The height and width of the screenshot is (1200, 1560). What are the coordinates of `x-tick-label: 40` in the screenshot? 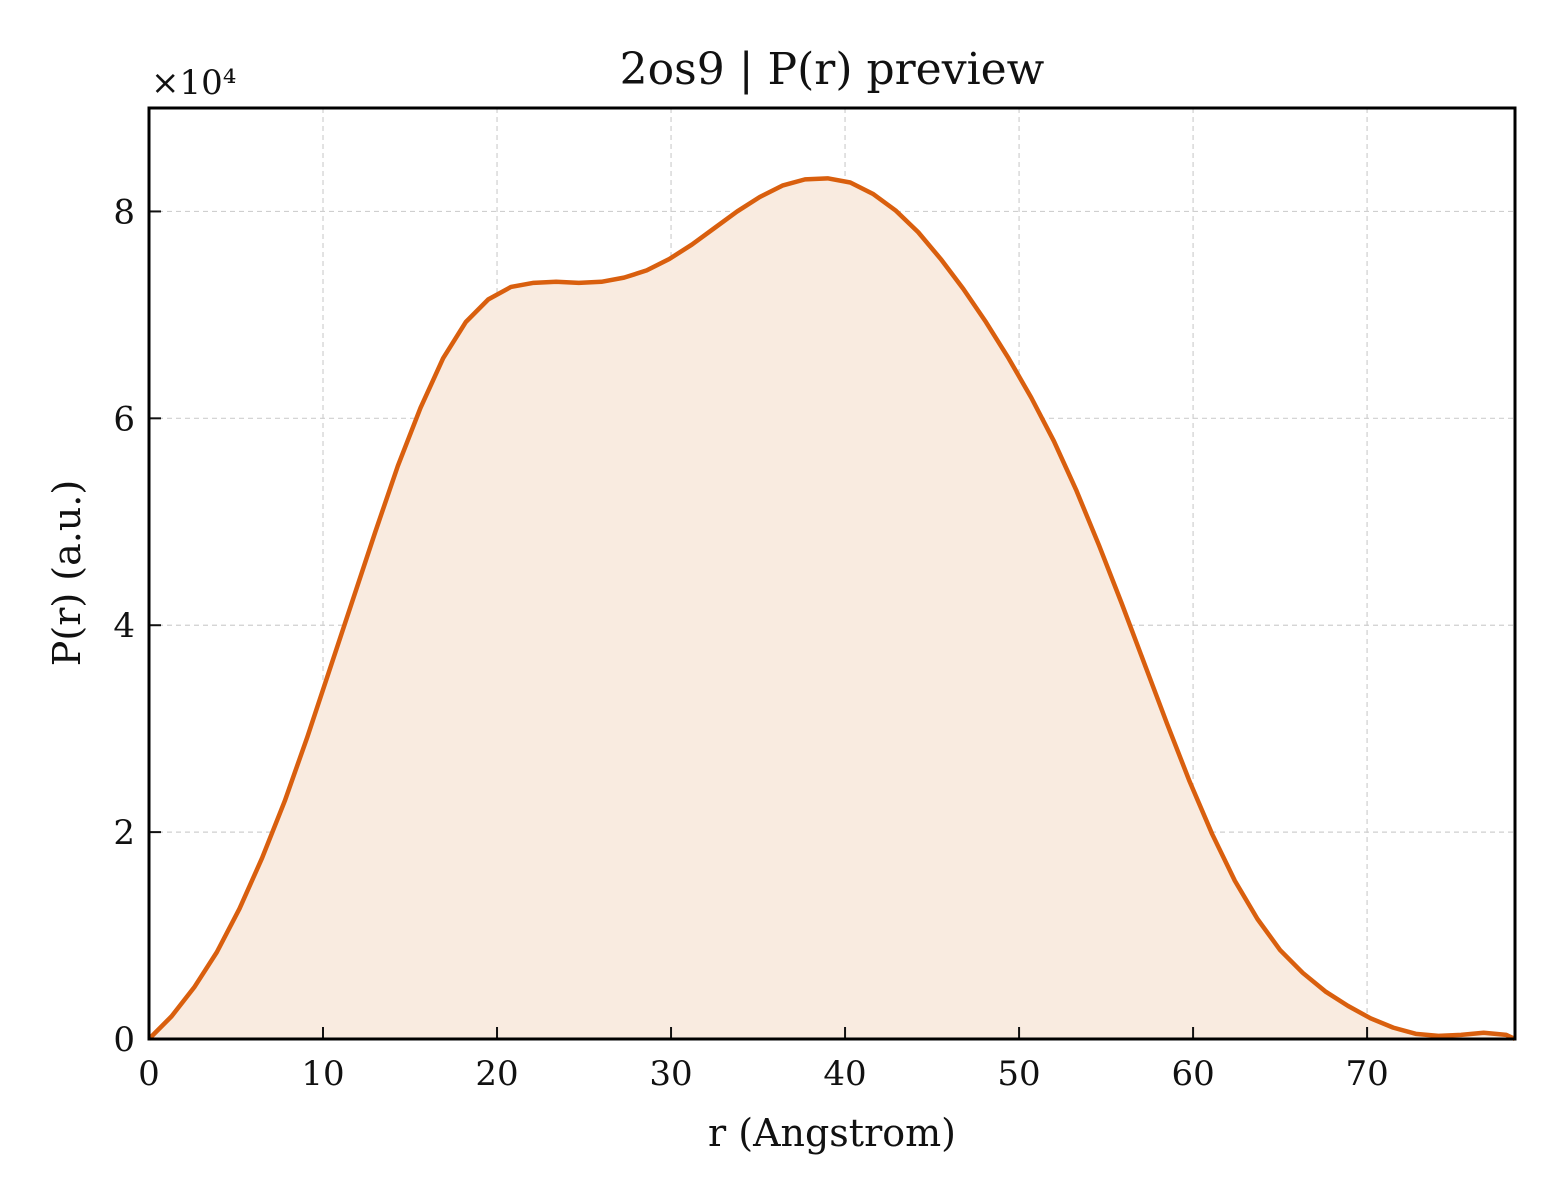 It's located at (844, 1074).